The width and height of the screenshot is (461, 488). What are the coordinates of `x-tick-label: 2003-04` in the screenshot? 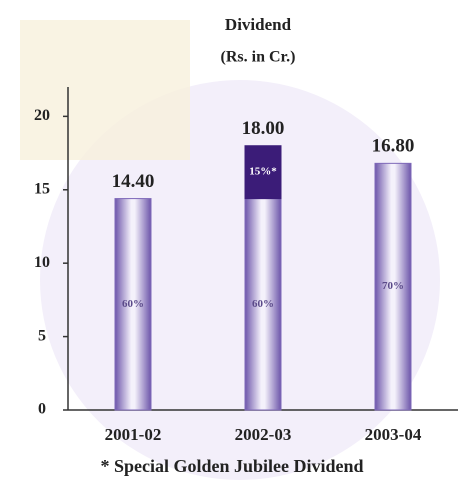 It's located at (393, 434).